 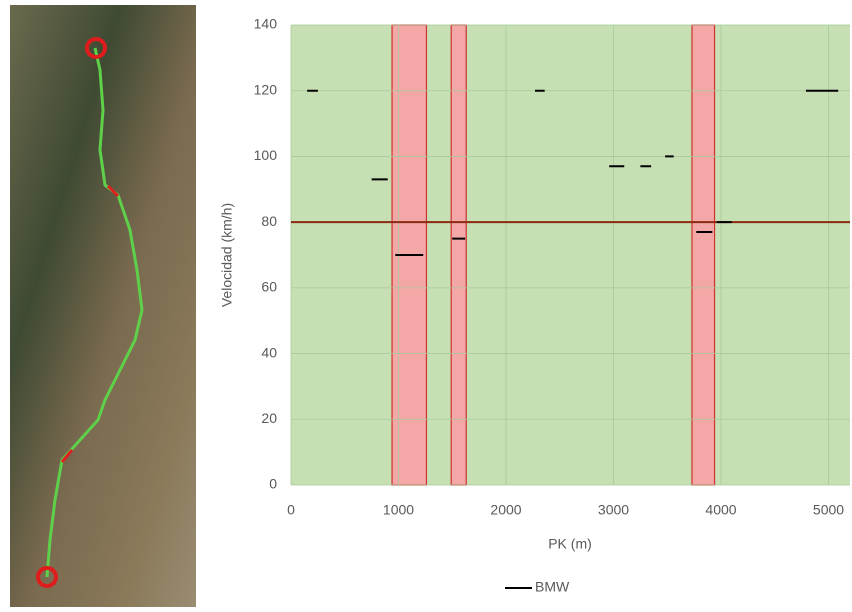 I want to click on y-tick-label: 120, so click(x=266, y=89).